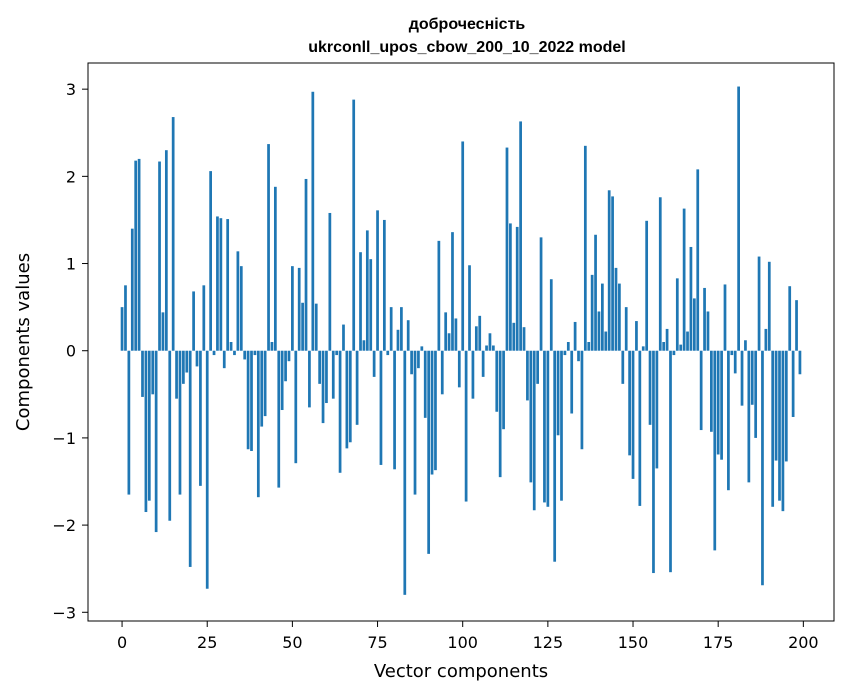  I want to click on chart-title-line-1: доброчесність, so click(467, 24).